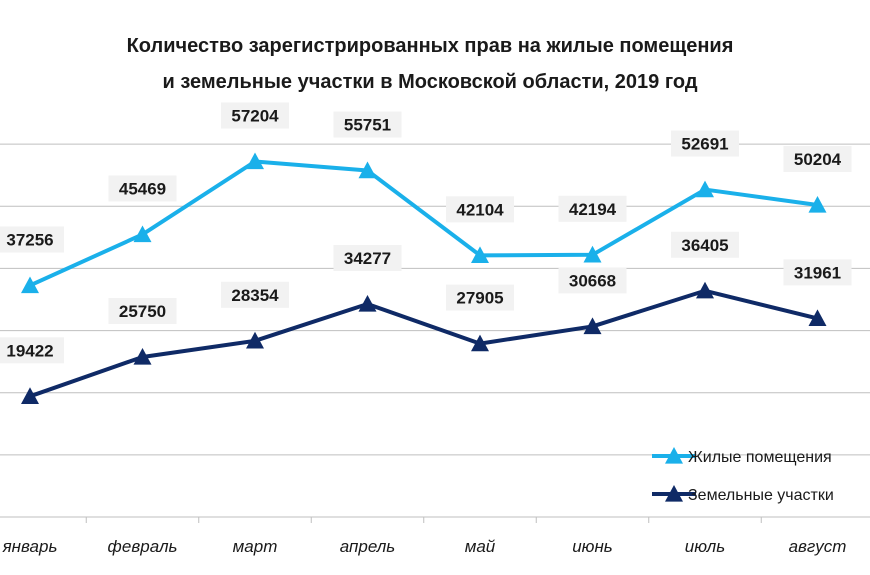 Image resolution: width=870 pixels, height=575 pixels. What do you see at coordinates (368, 546) in the screenshot?
I see `x-tick-label: апрель` at bounding box center [368, 546].